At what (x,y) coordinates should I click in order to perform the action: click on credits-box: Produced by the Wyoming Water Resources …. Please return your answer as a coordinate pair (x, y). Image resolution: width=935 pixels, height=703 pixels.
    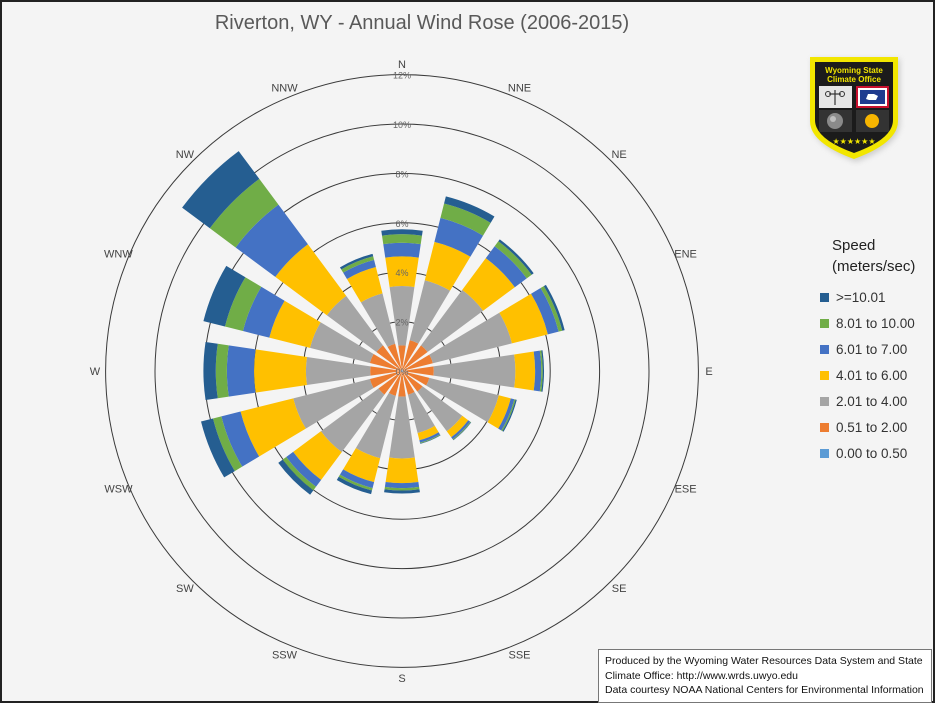
    Looking at the image, I should click on (765, 676).